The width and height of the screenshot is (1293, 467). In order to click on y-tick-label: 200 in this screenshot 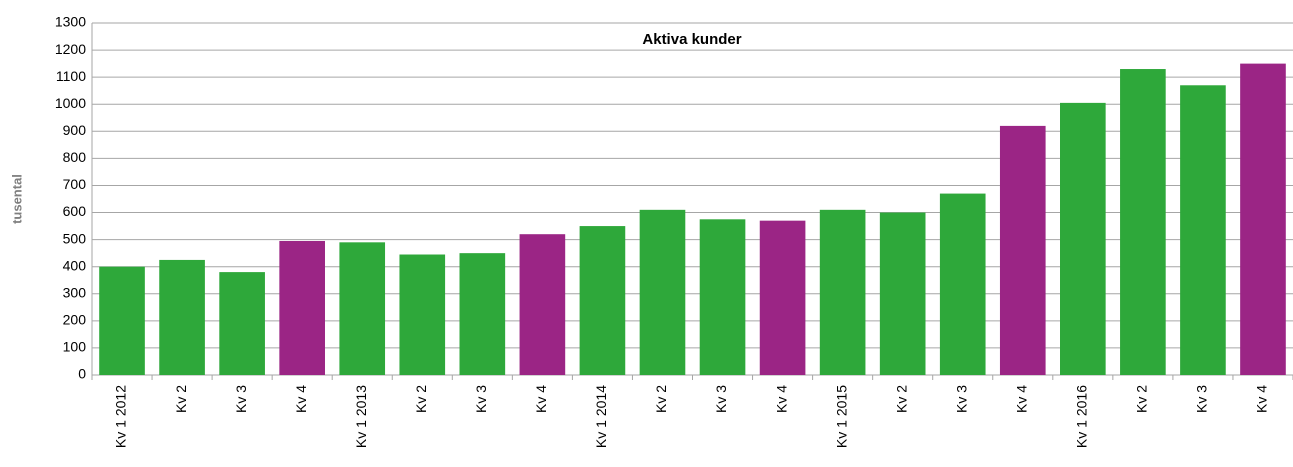, I will do `click(75, 320)`.